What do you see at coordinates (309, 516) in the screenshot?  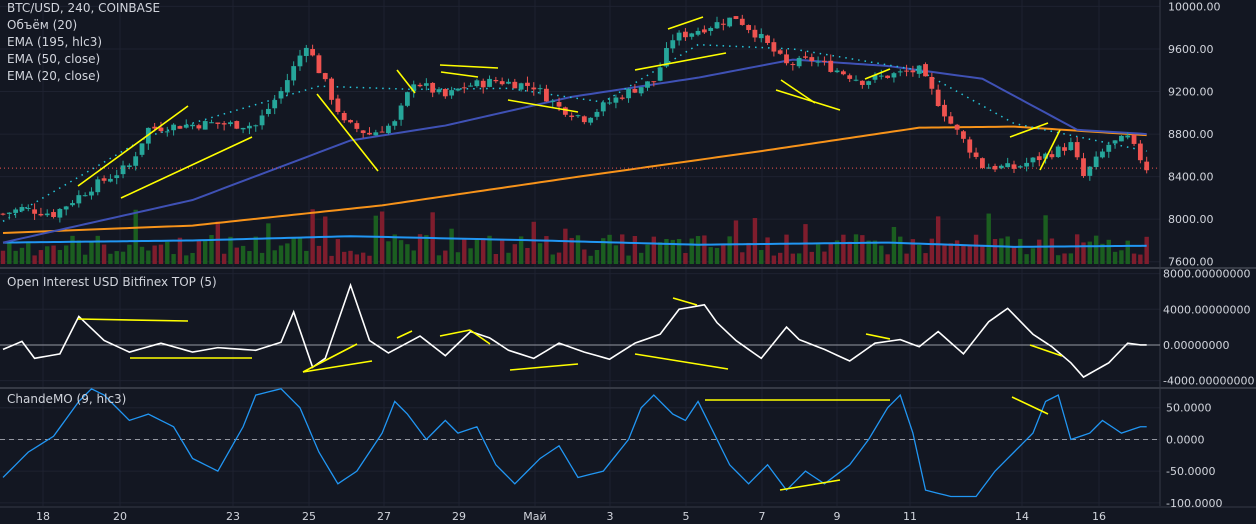 I see `time-tick-label: 25` at bounding box center [309, 516].